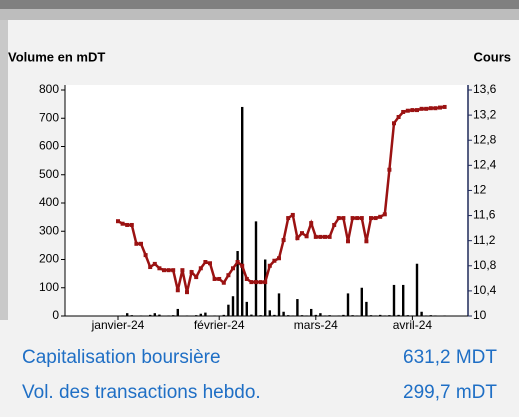 Image resolution: width=519 pixels, height=417 pixels. Describe the element at coordinates (413, 325) in the screenshot. I see `x-tick-label: avril-24` at that location.